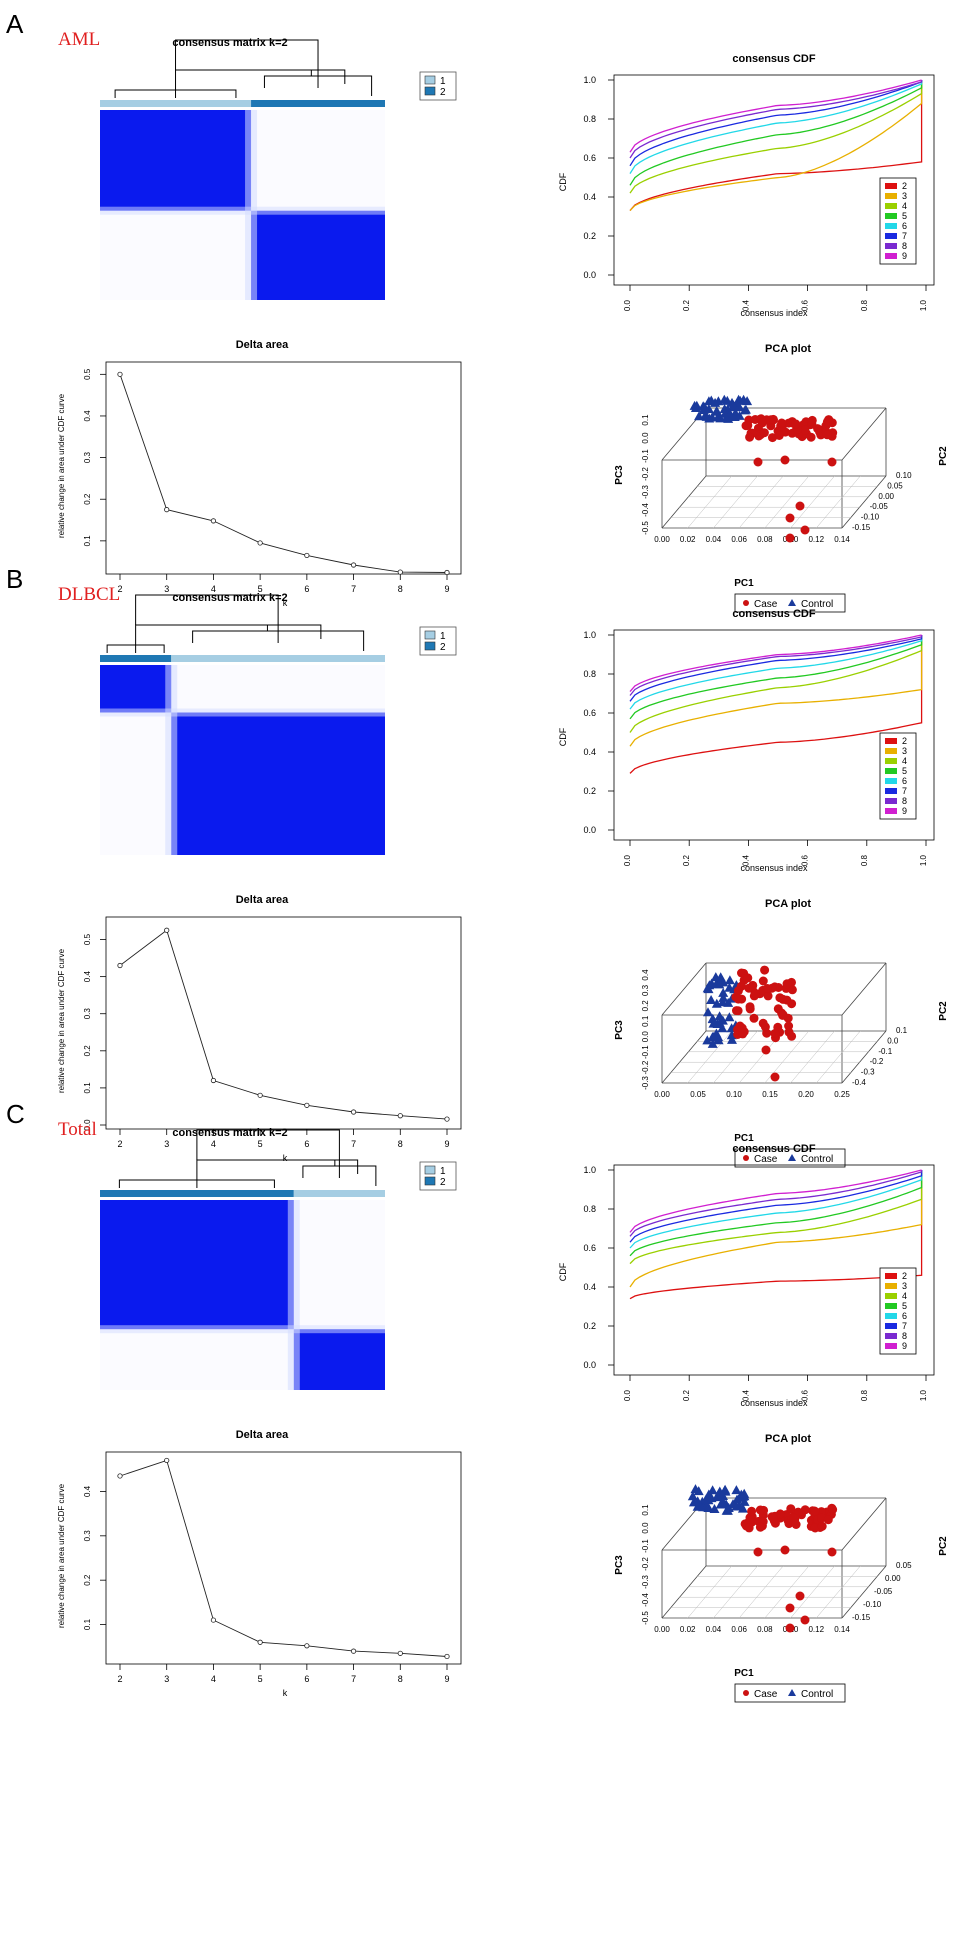 This screenshot has height=1939, width=962. I want to click on pca-title: PCA plot, so click(788, 1439).